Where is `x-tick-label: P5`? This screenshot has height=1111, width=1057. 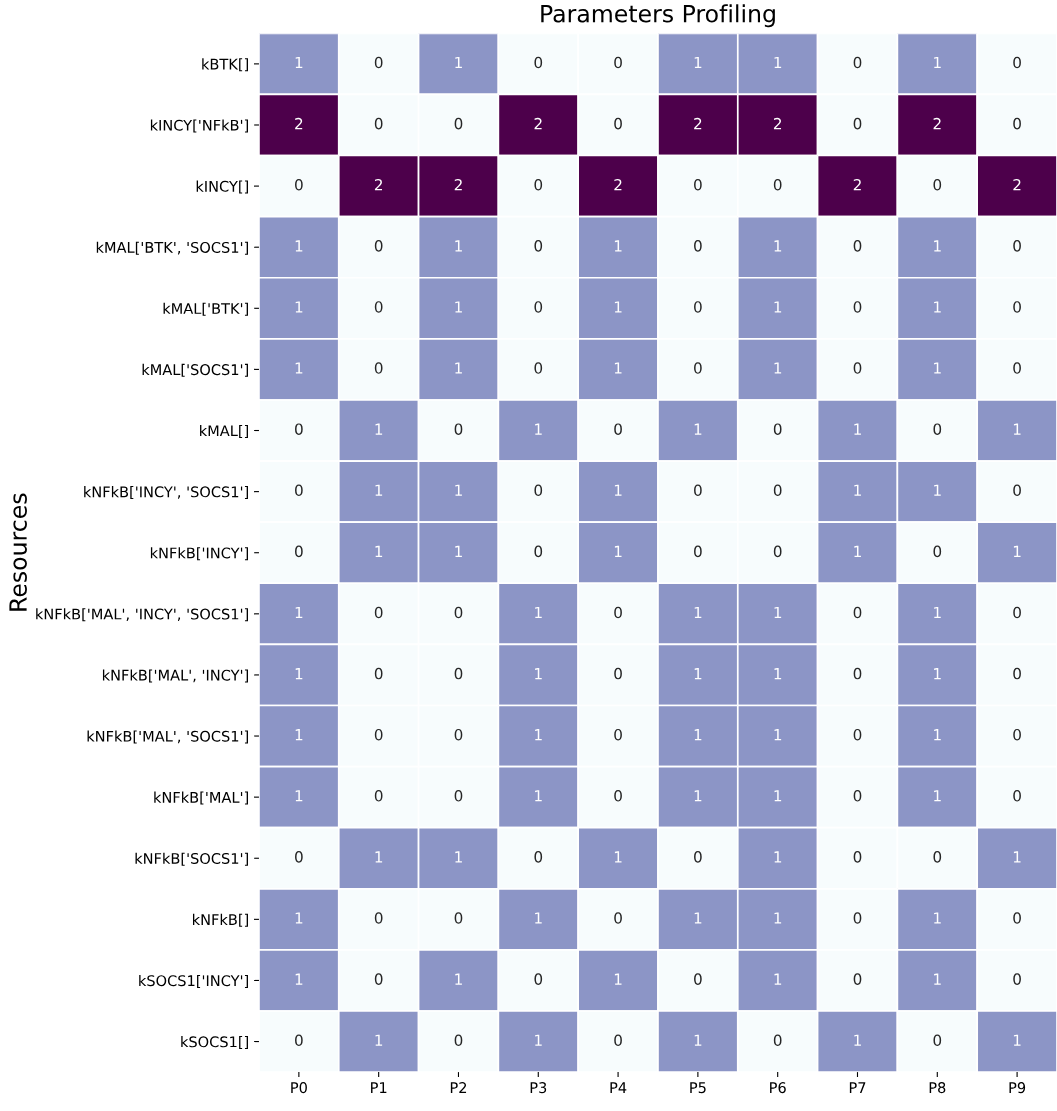
x-tick-label: P5 is located at coordinates (698, 1088).